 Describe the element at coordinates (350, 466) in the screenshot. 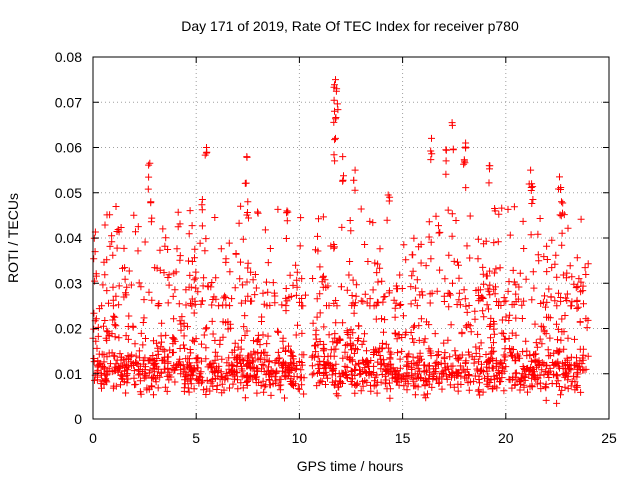

I see `x-axis-label: GPS time / hours` at that location.